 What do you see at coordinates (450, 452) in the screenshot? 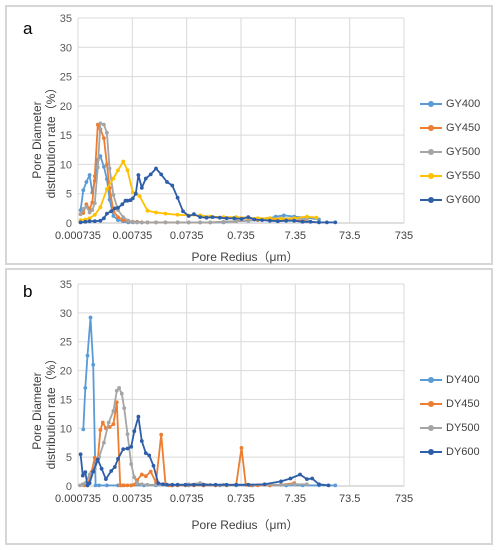
I see `legend-item: DY600` at bounding box center [450, 452].